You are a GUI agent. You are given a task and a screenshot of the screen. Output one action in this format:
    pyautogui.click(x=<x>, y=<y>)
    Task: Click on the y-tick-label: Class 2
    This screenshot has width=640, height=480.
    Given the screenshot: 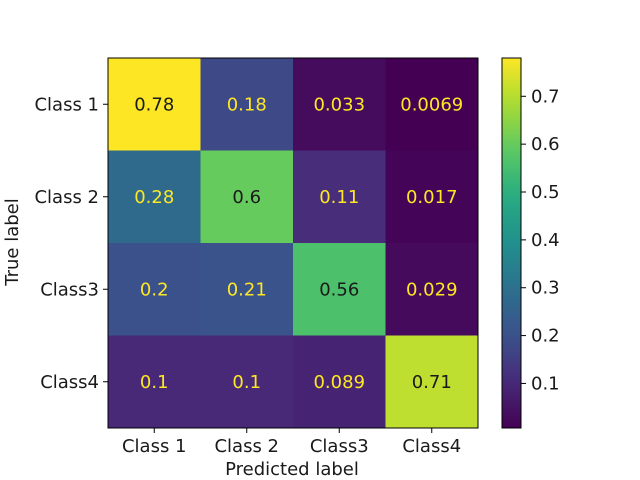 What is the action you would take?
    pyautogui.click(x=66, y=197)
    